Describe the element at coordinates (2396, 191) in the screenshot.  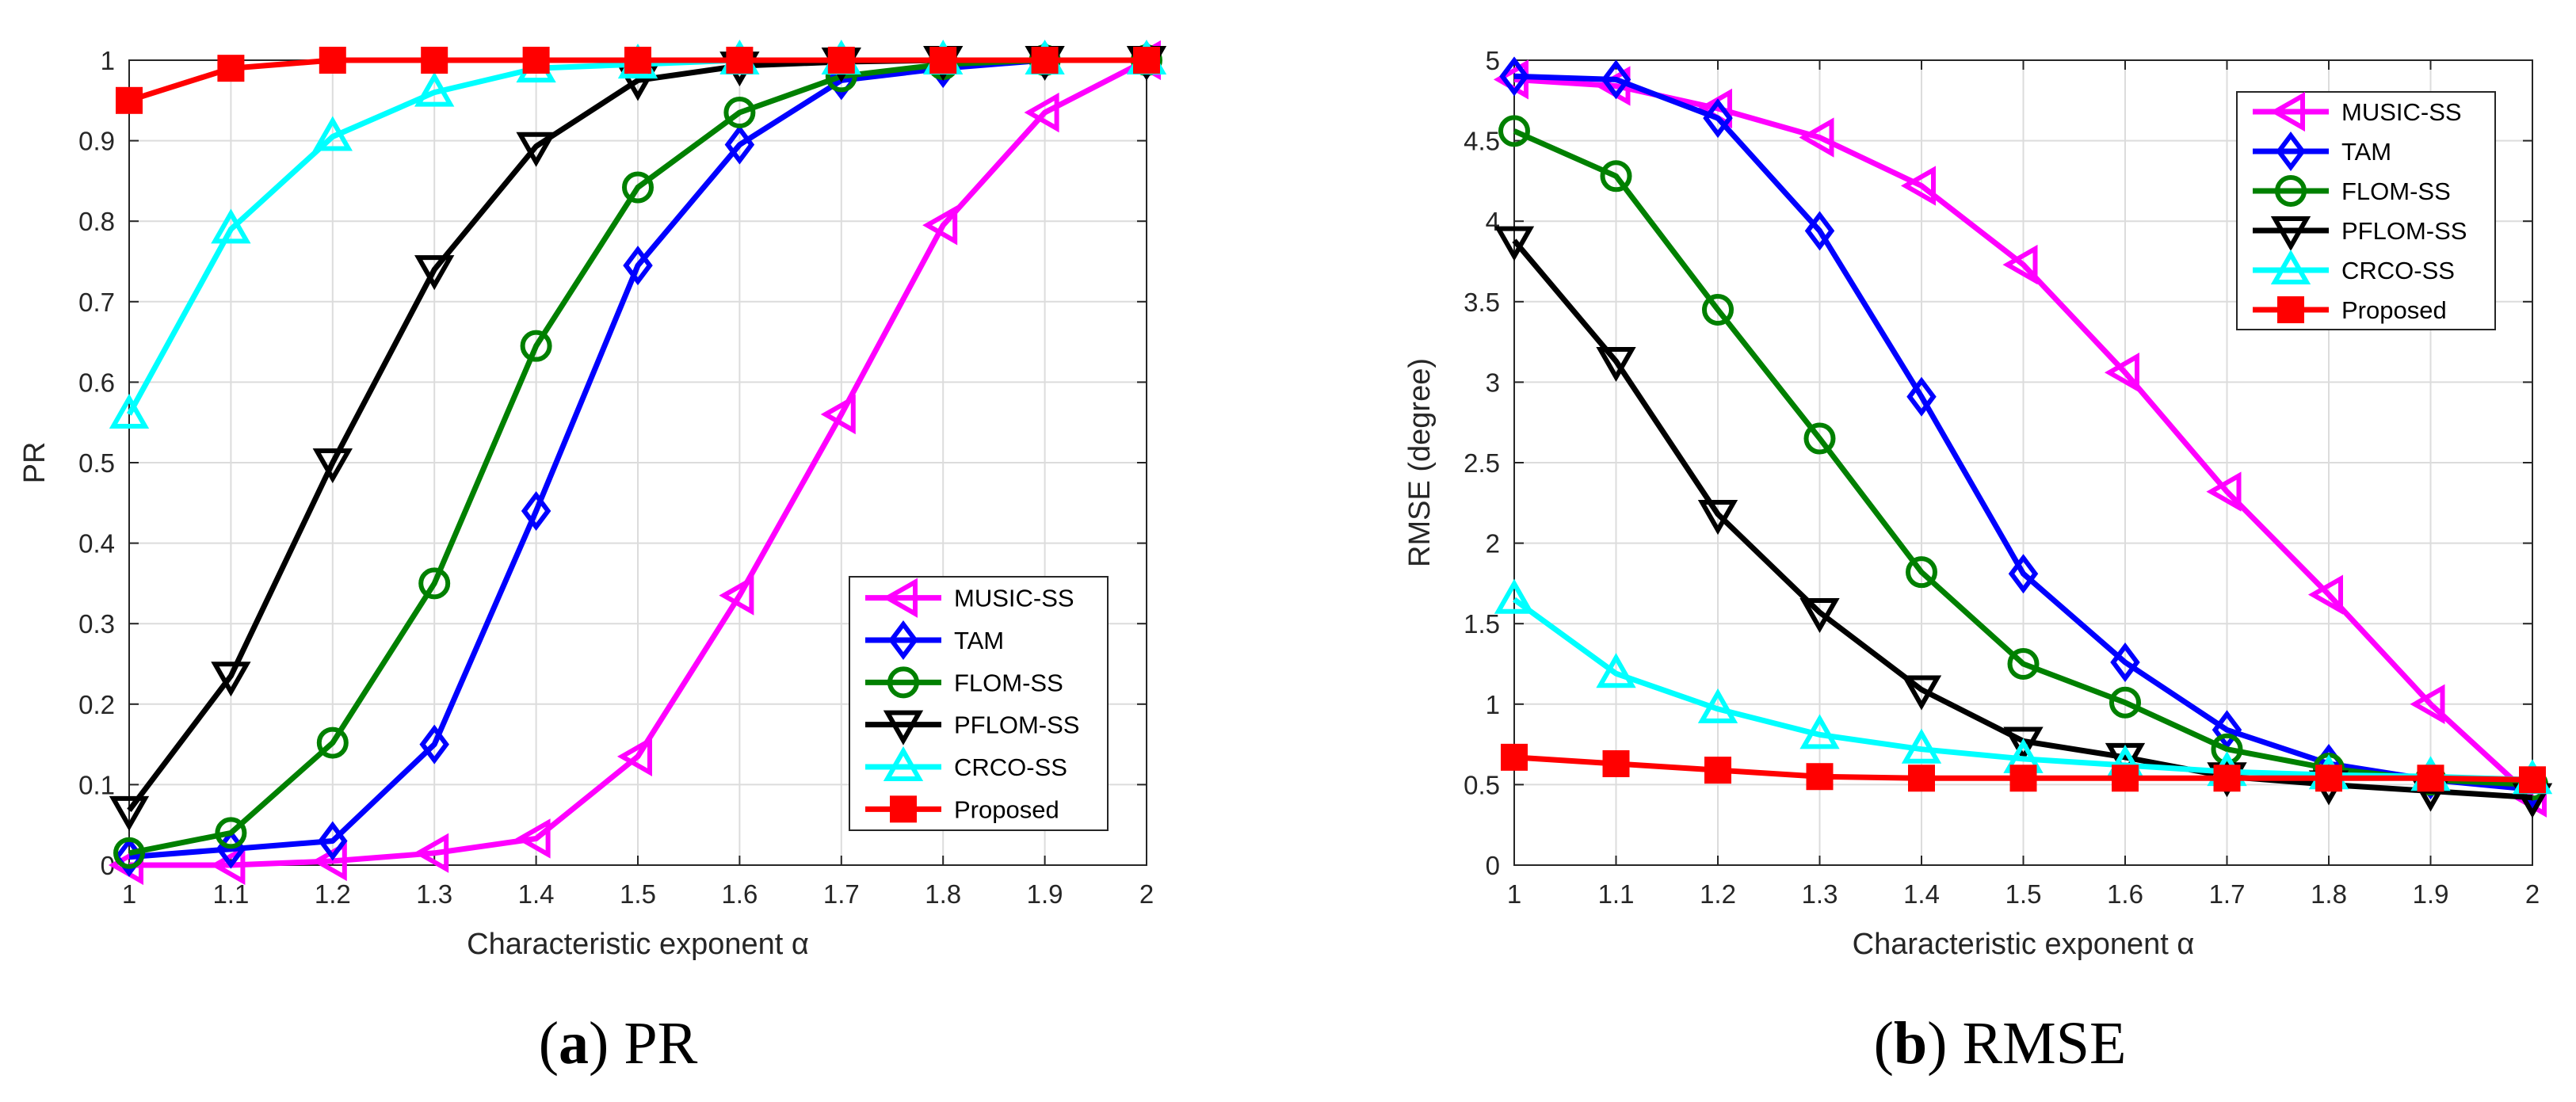
I see `legend-label: FLOM-SS` at that location.